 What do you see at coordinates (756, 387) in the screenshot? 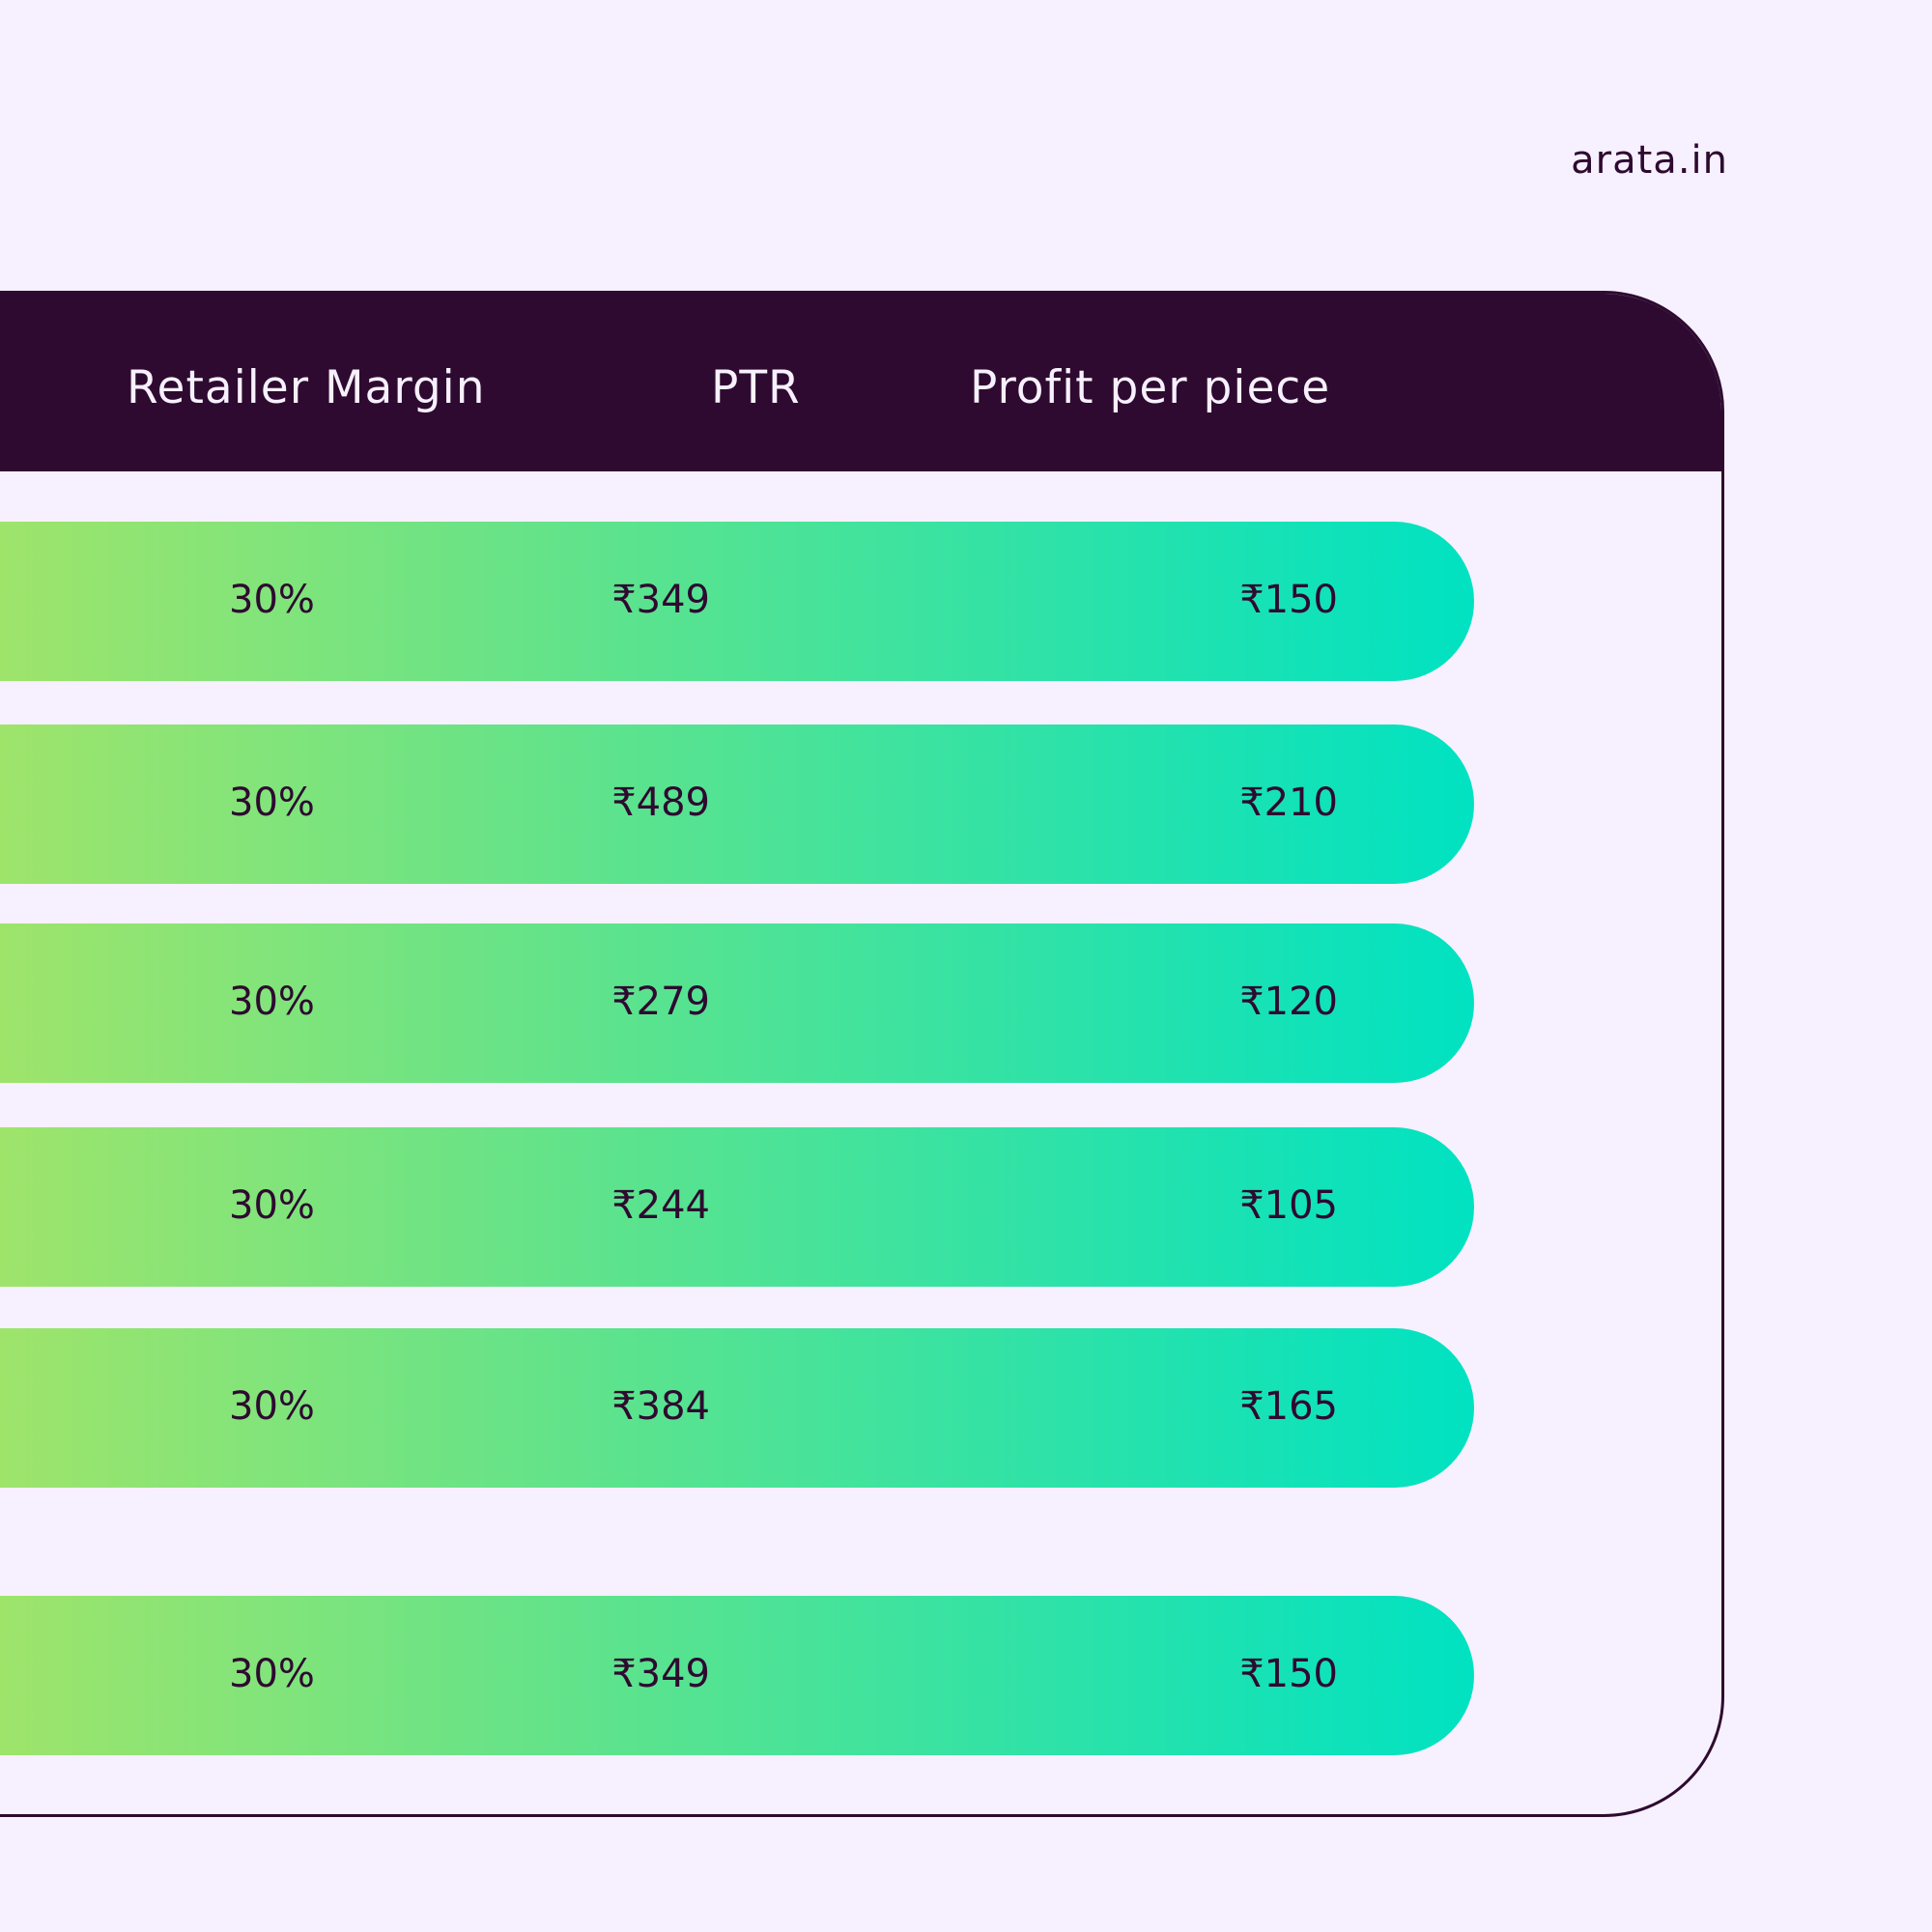
I see `header-ptr: PTR` at bounding box center [756, 387].